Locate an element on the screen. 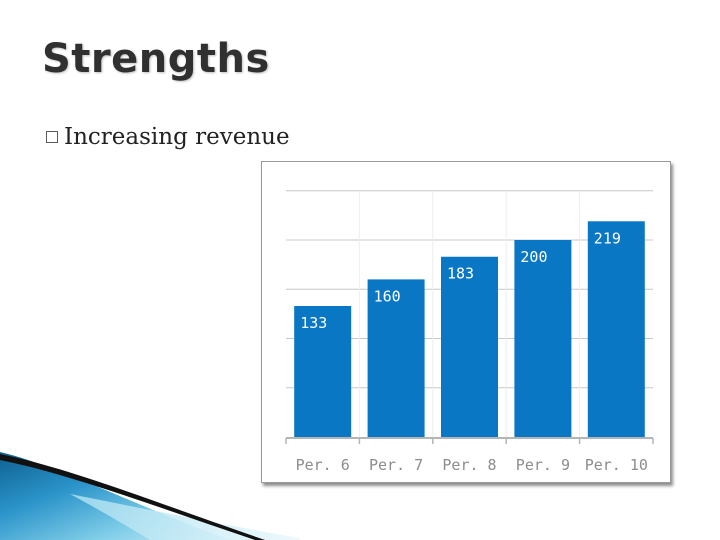 The width and height of the screenshot is (720, 540). data-label-4: 200 is located at coordinates (533, 257).